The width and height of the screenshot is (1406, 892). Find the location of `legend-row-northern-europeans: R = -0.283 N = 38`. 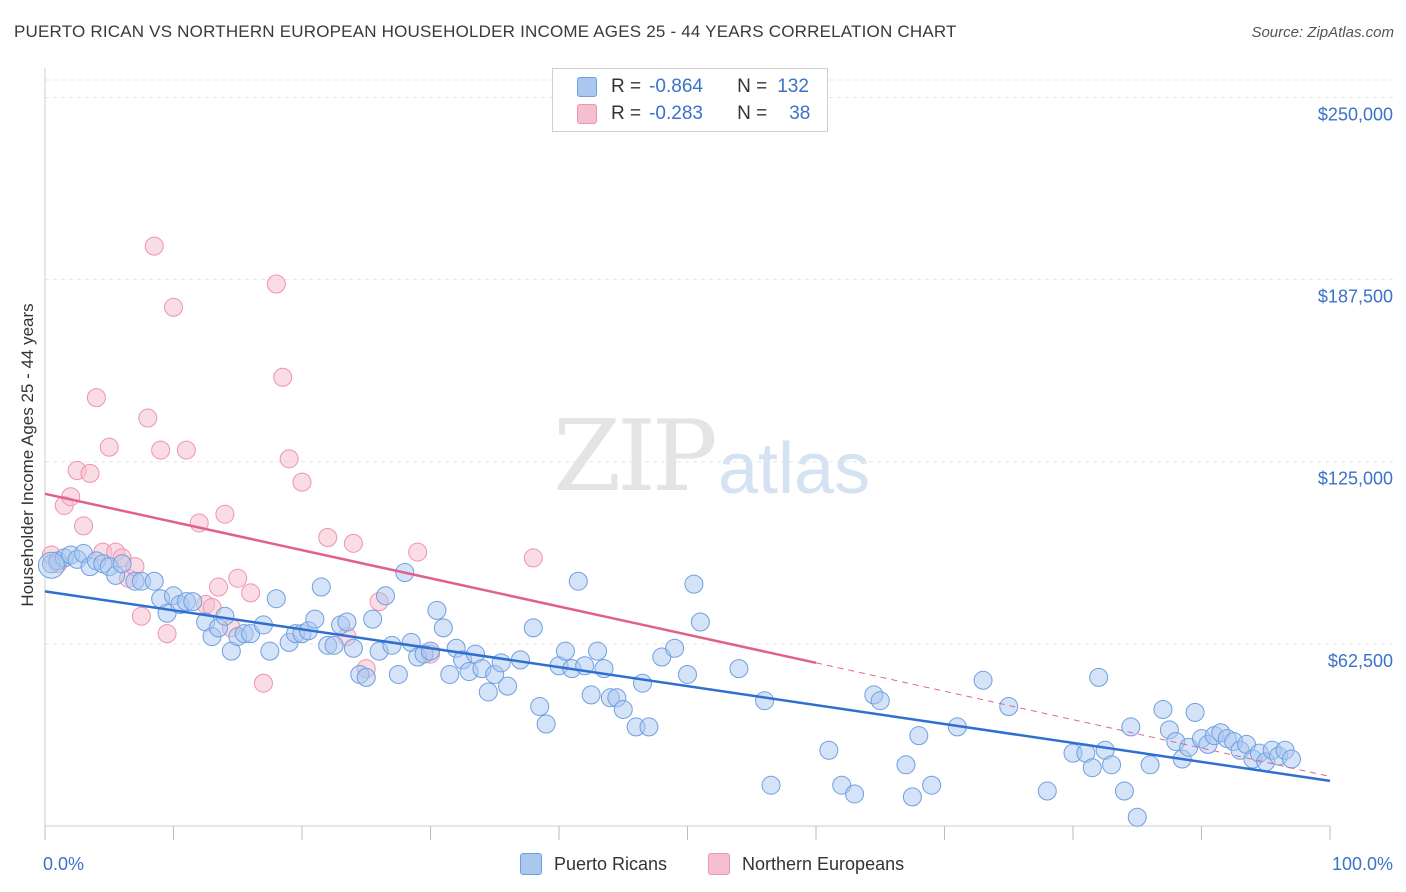

legend-row-northern-europeans: R = -0.283 N = 38 is located at coordinates (693, 114).